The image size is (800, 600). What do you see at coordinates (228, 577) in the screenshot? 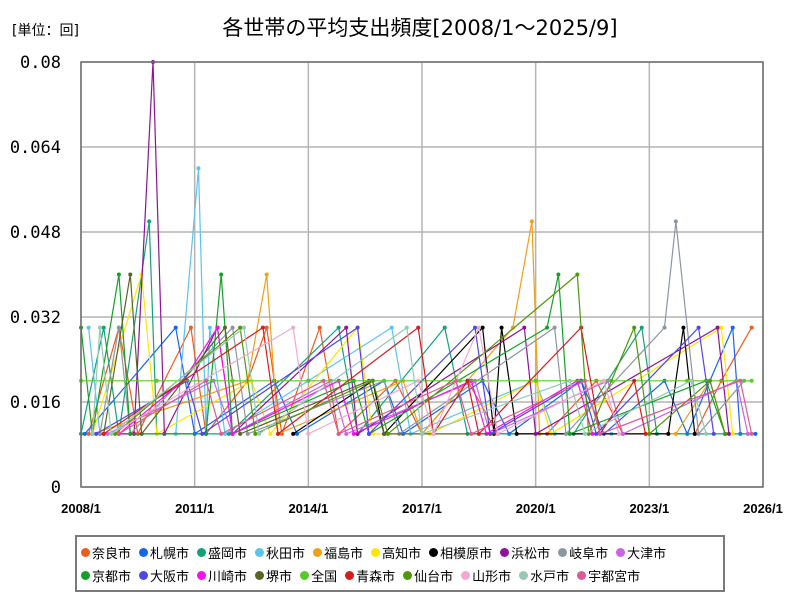
I see `legend-label: 川崎市` at bounding box center [228, 577].